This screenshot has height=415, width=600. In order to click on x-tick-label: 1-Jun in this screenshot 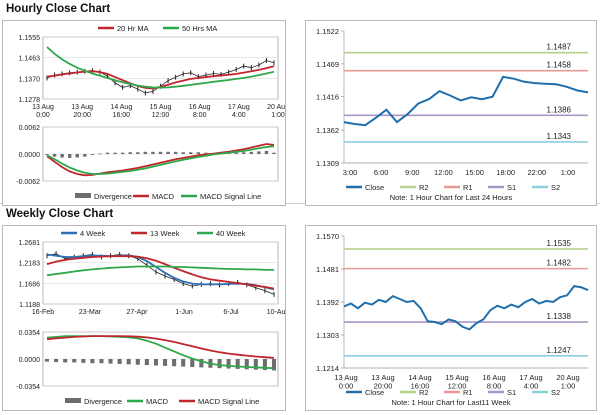, I will do `click(184, 312)`.